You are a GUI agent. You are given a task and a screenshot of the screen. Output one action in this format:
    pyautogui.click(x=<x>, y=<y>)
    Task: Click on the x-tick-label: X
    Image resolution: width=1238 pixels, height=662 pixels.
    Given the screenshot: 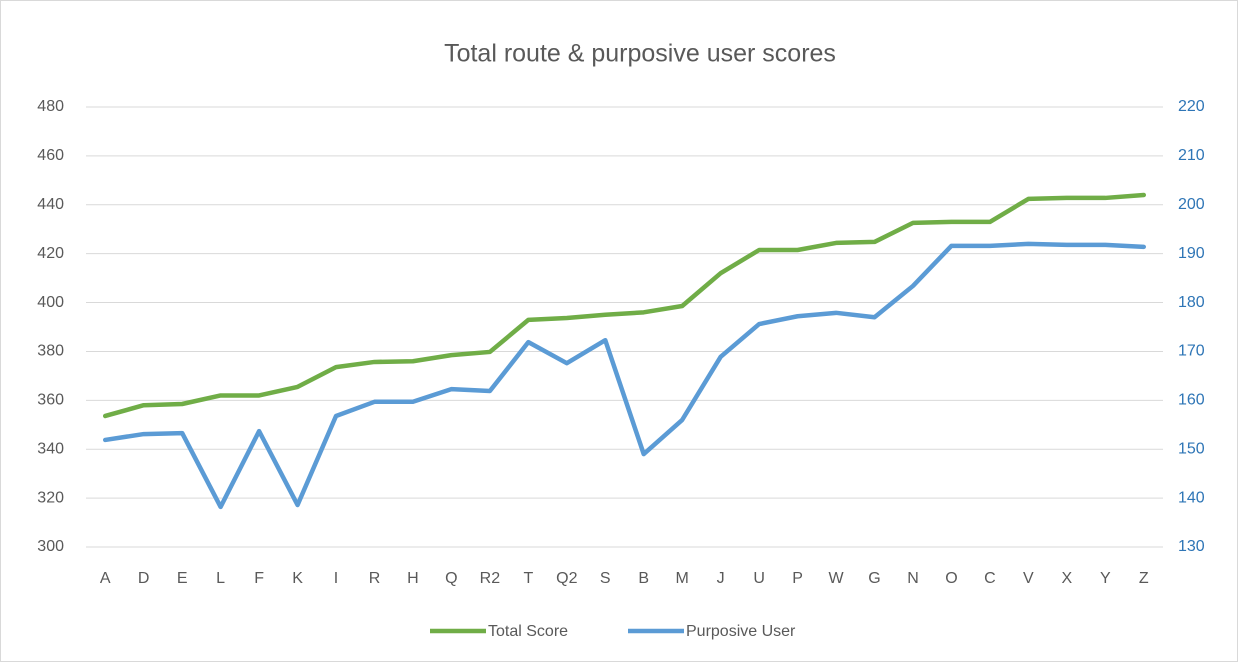 What is the action you would take?
    pyautogui.click(x=1067, y=578)
    